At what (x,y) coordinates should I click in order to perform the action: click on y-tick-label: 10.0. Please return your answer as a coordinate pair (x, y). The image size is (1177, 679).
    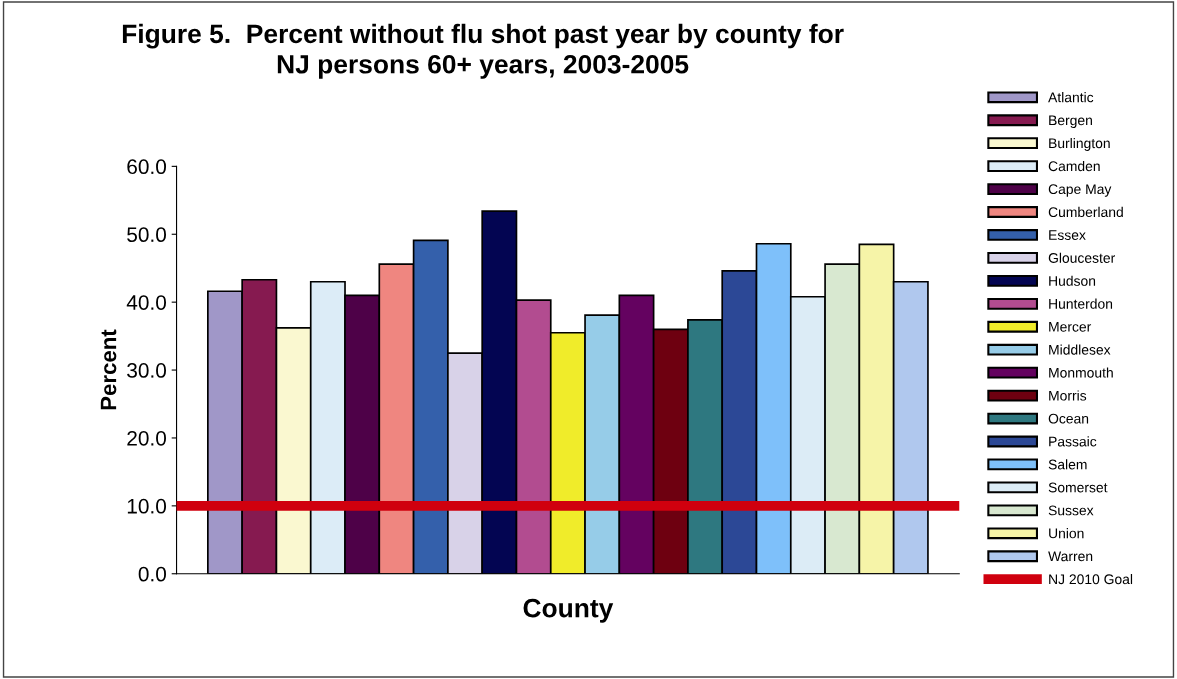
    Looking at the image, I should click on (147, 506).